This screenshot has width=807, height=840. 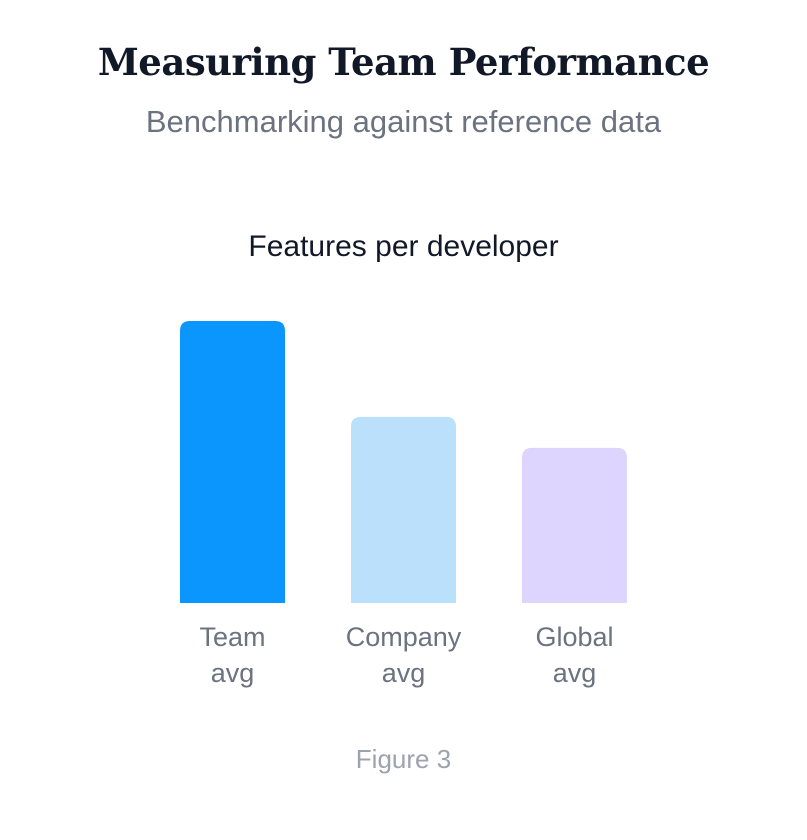 What do you see at coordinates (404, 637) in the screenshot?
I see `x-tick-label: Company` at bounding box center [404, 637].